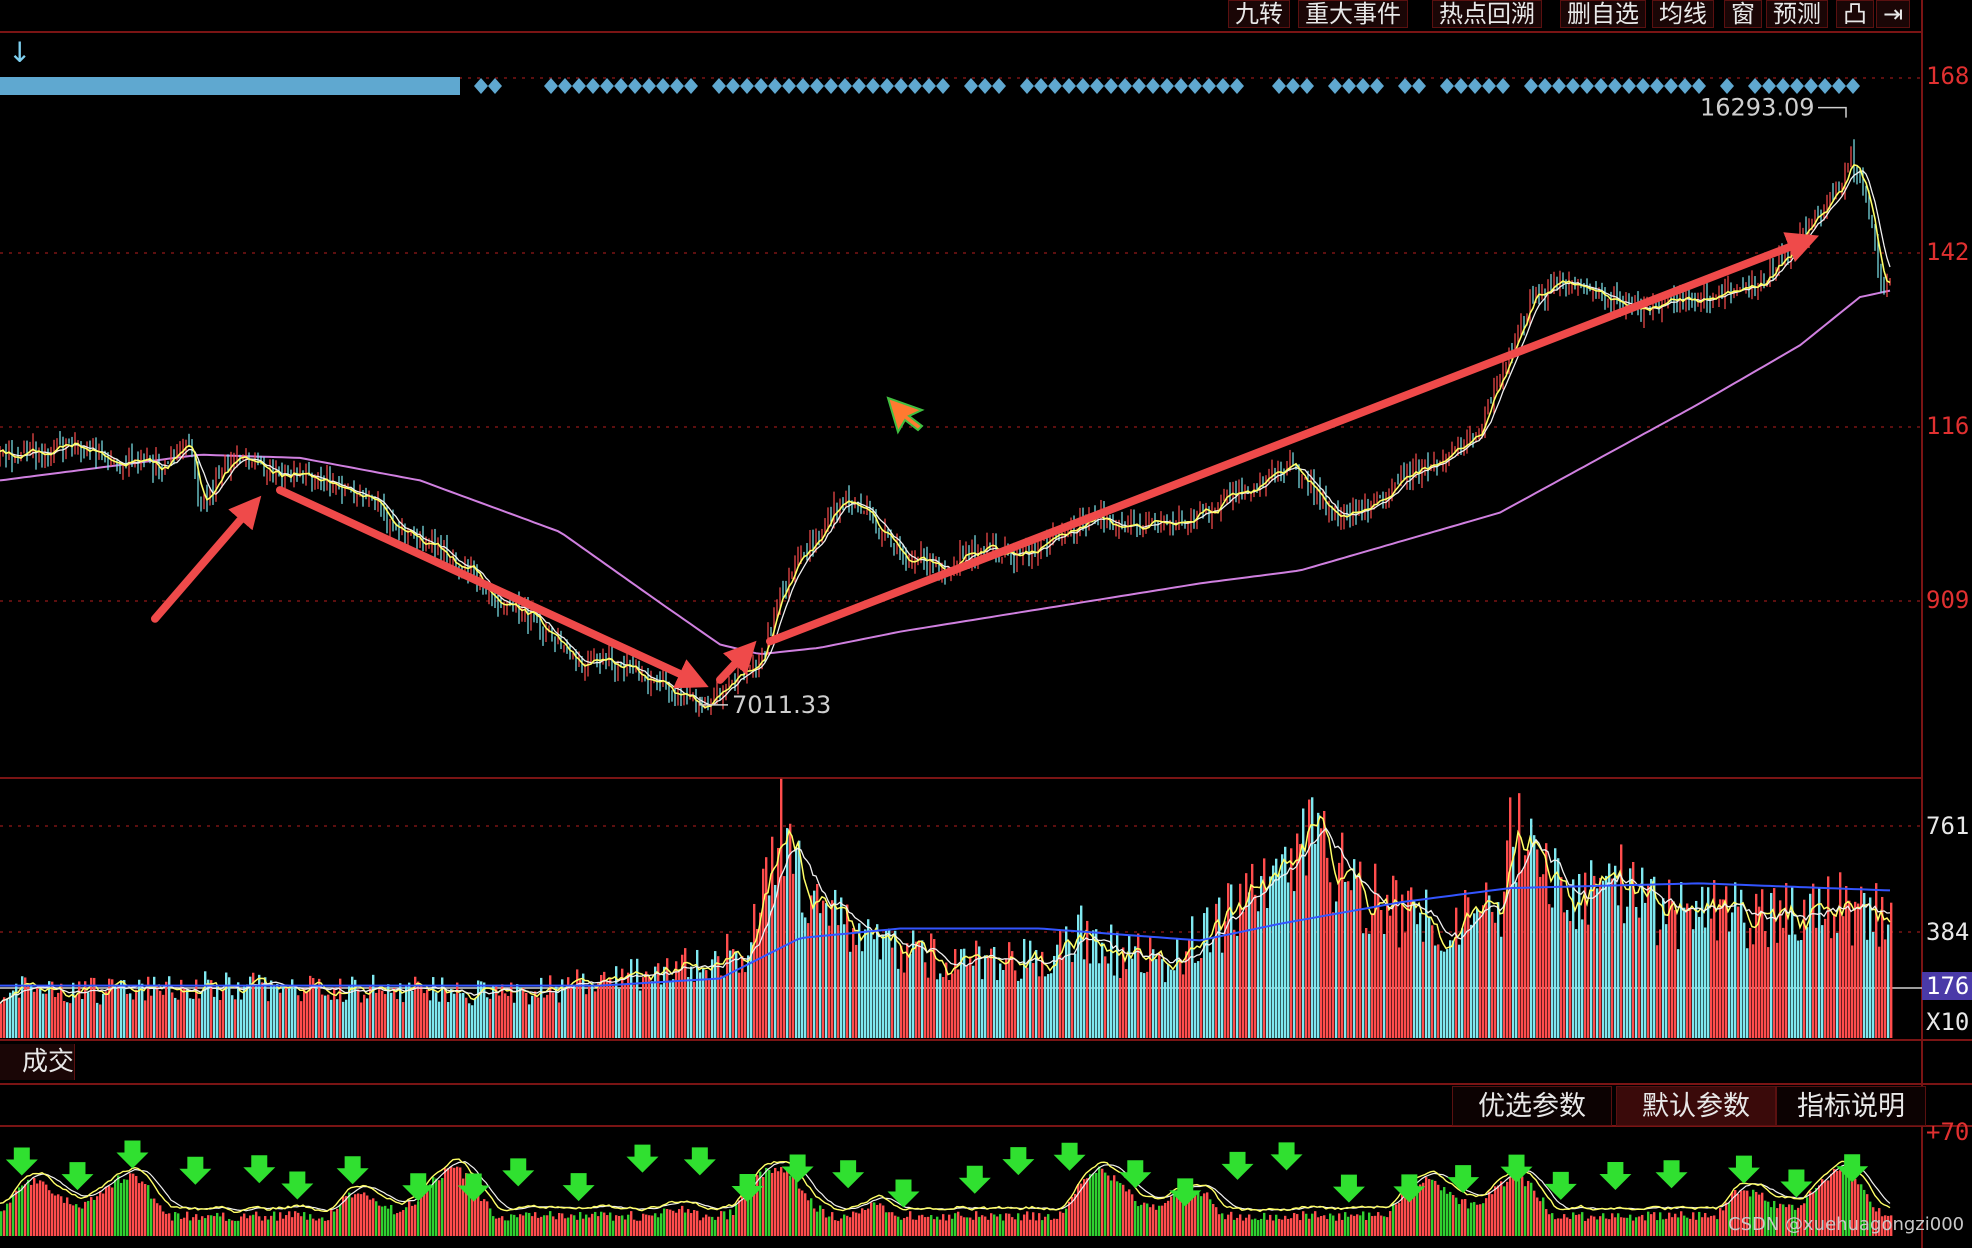 Image resolution: width=1972 pixels, height=1248 pixels. What do you see at coordinates (1851, 1106) in the screenshot?
I see `tab-indicator-description: 指标说明` at bounding box center [1851, 1106].